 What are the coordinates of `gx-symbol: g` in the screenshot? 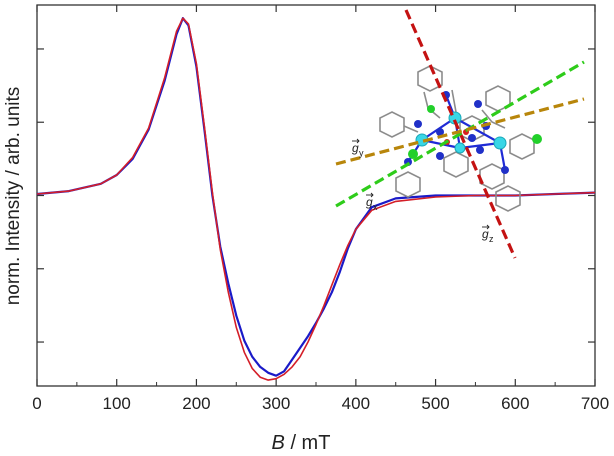 It's located at (369, 202).